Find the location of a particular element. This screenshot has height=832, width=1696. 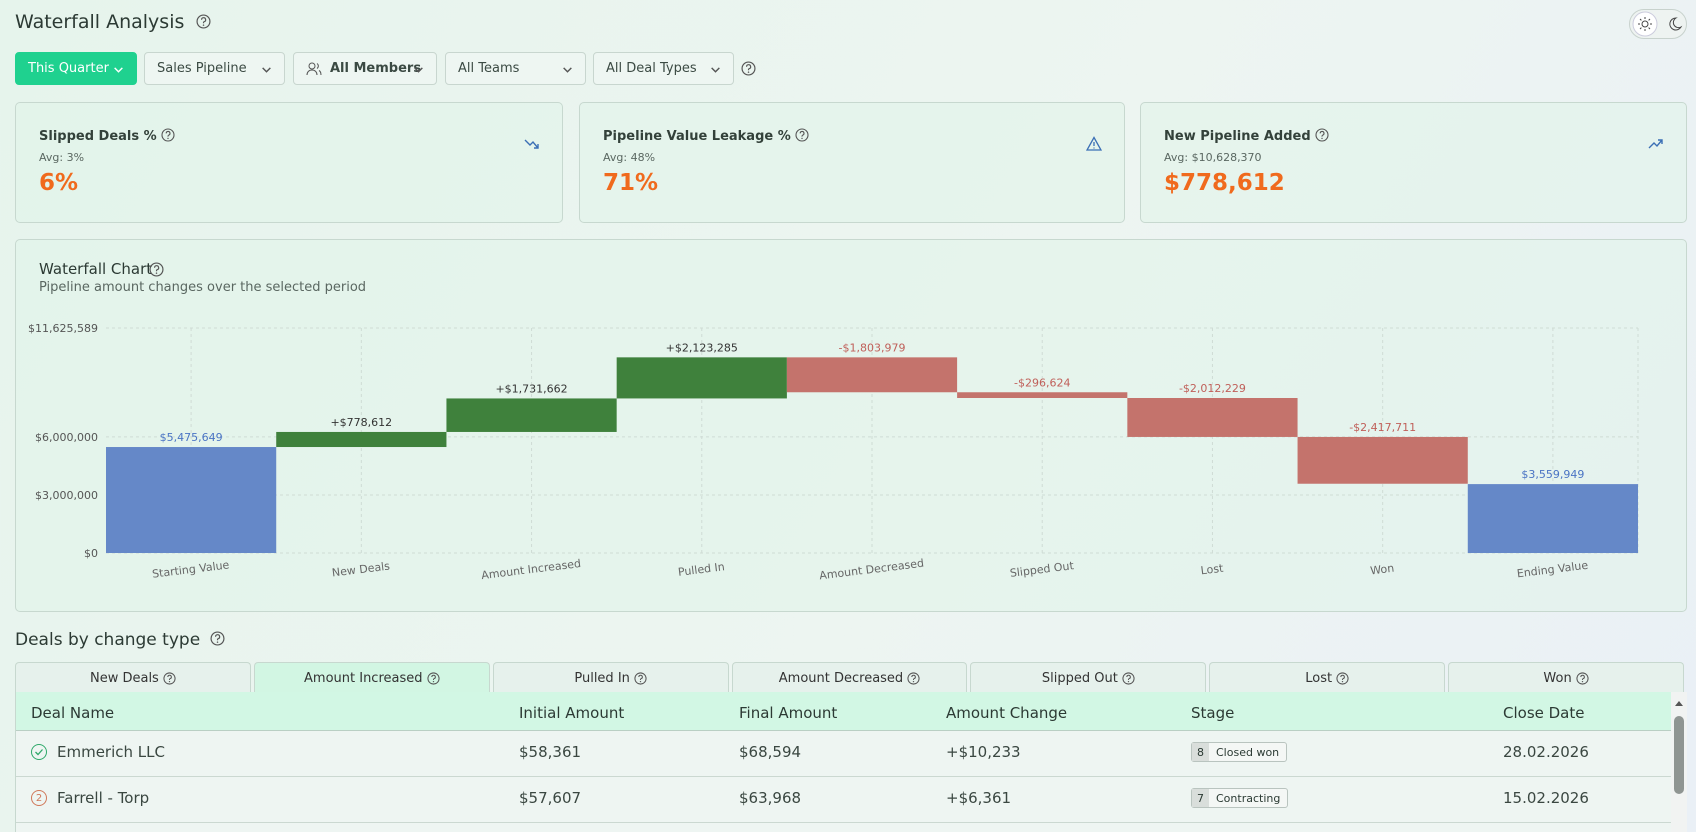

tab: Amount Decreased is located at coordinates (849, 677).